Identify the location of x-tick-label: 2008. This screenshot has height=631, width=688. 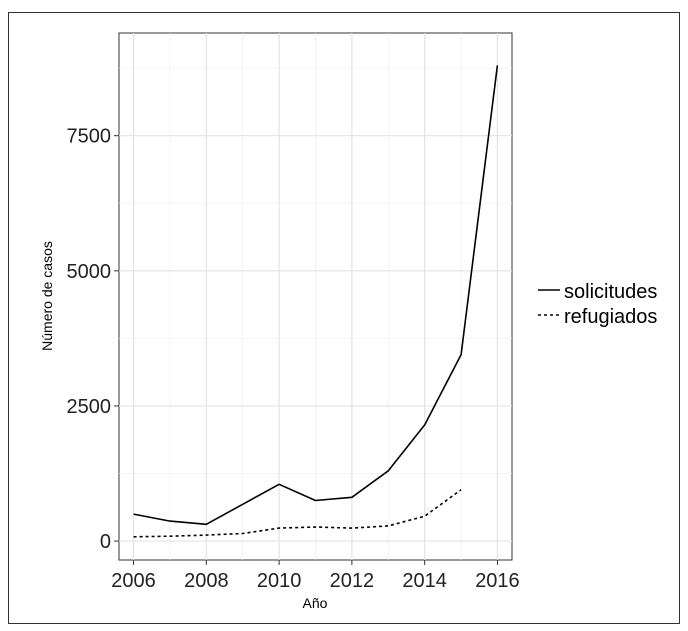
(206, 581).